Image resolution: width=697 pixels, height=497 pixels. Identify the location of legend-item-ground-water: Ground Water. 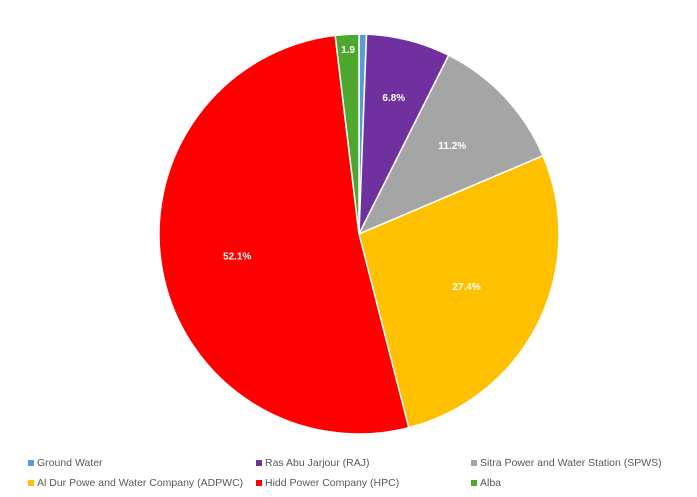
(142, 463).